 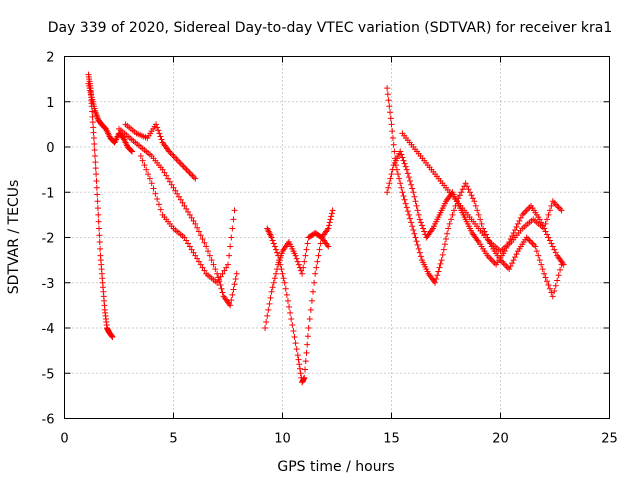 What do you see at coordinates (297, 280) in the screenshot?
I see `series-track-g-pass-10h-upper` at bounding box center [297, 280].